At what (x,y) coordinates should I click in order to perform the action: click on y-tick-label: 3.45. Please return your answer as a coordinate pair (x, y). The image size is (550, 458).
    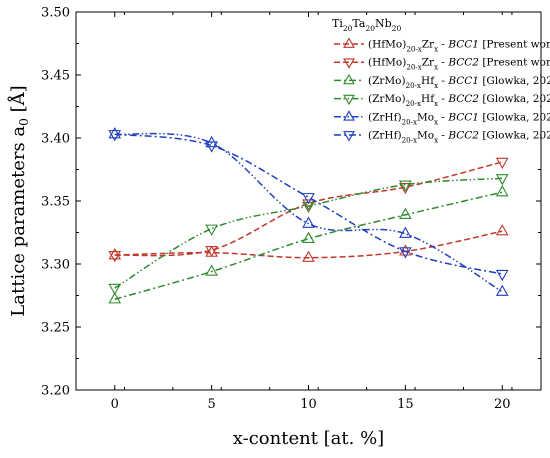
    Looking at the image, I should click on (55, 76).